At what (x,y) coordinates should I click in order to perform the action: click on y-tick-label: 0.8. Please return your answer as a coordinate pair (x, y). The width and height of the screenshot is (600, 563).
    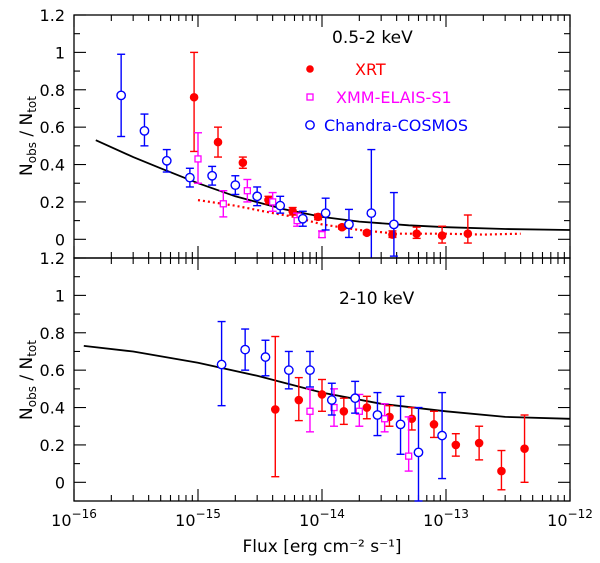
    Looking at the image, I should click on (52, 333).